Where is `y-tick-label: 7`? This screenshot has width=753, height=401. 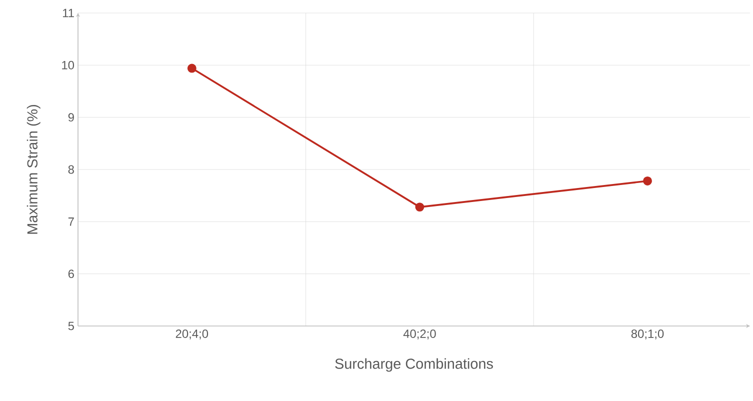 y-tick-label: 7 is located at coordinates (71, 222).